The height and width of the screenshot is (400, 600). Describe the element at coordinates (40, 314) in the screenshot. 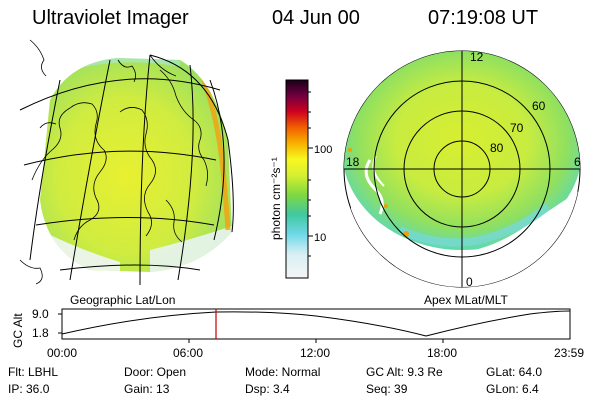

I see `orbit-ytick-9: 9.0` at that location.